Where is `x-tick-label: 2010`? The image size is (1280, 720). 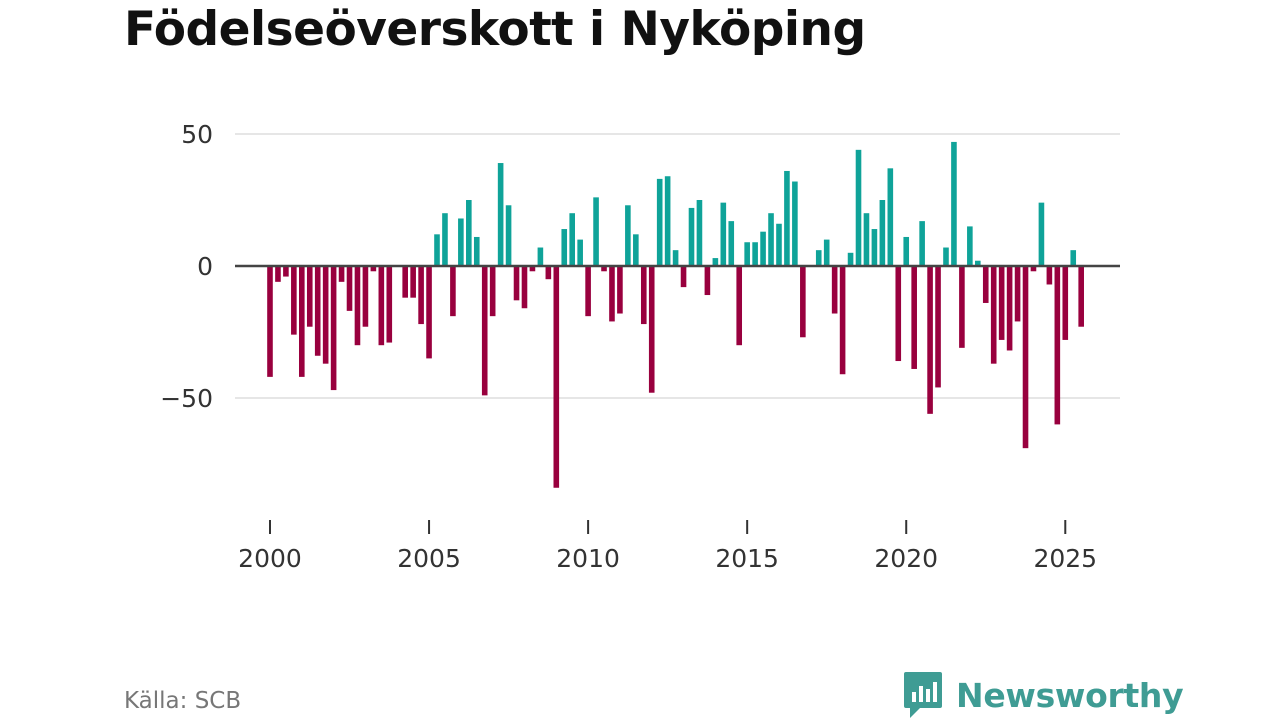 x-tick-label: 2010 is located at coordinates (588, 558).